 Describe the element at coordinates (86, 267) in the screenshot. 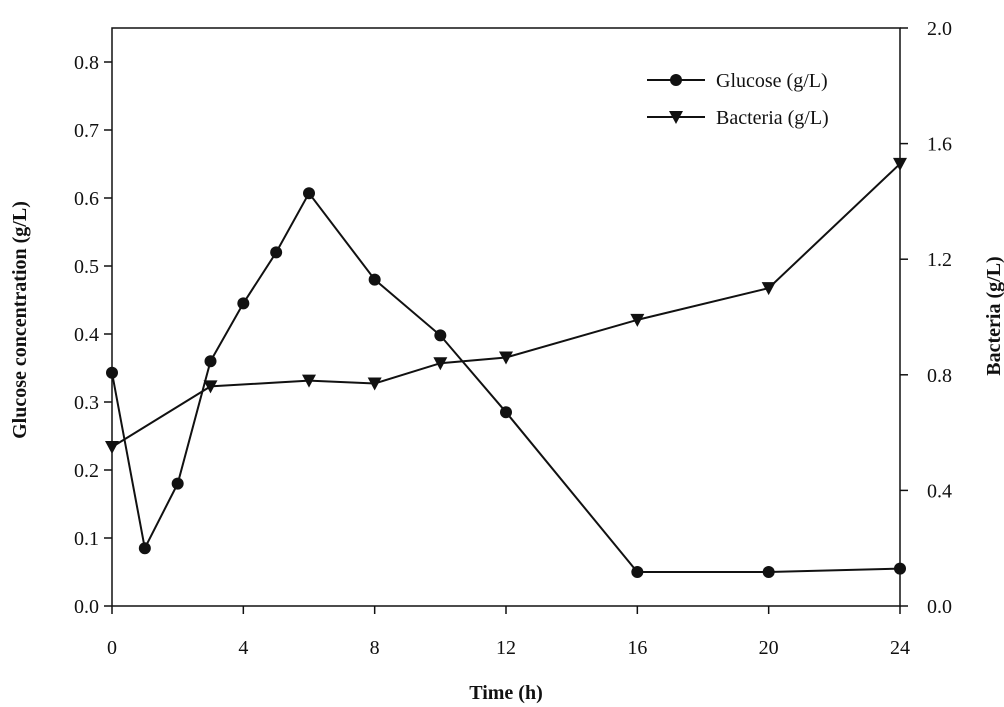

I see `y-left-tick-label: 0.5` at that location.